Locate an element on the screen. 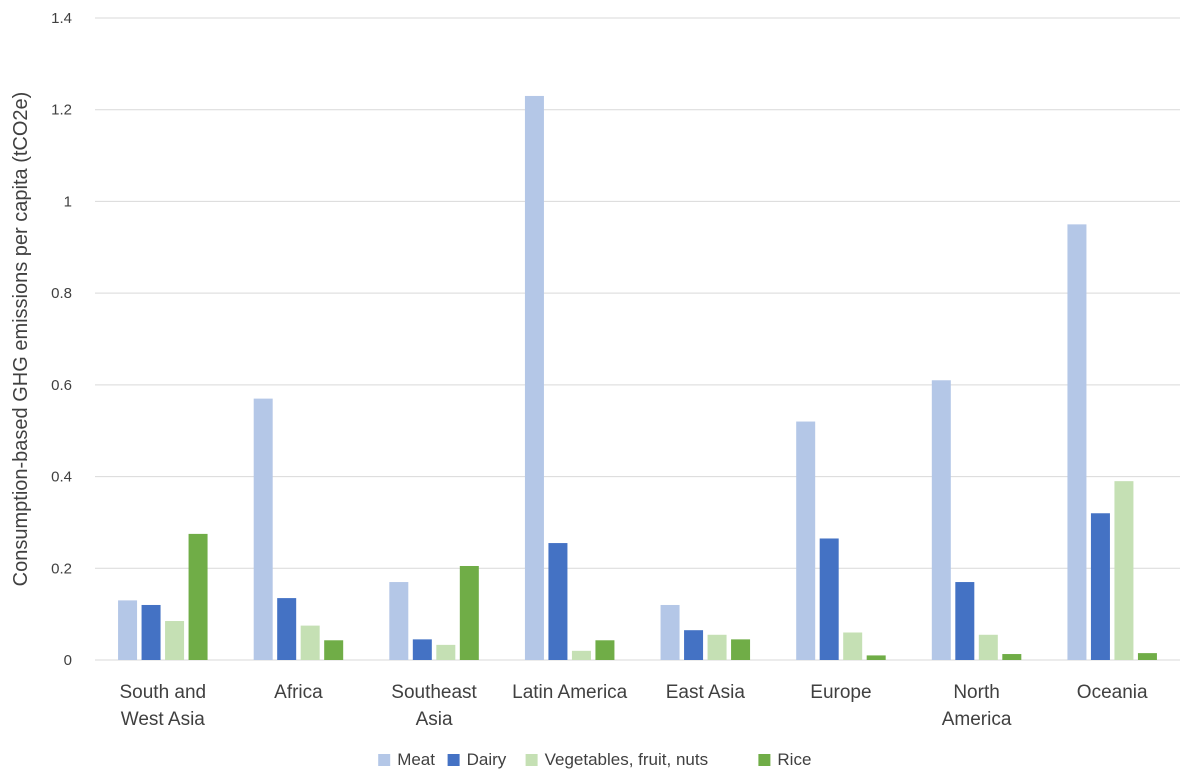 Image resolution: width=1191 pixels, height=776 pixels. y-tick-label: 1.2 is located at coordinates (61, 110).